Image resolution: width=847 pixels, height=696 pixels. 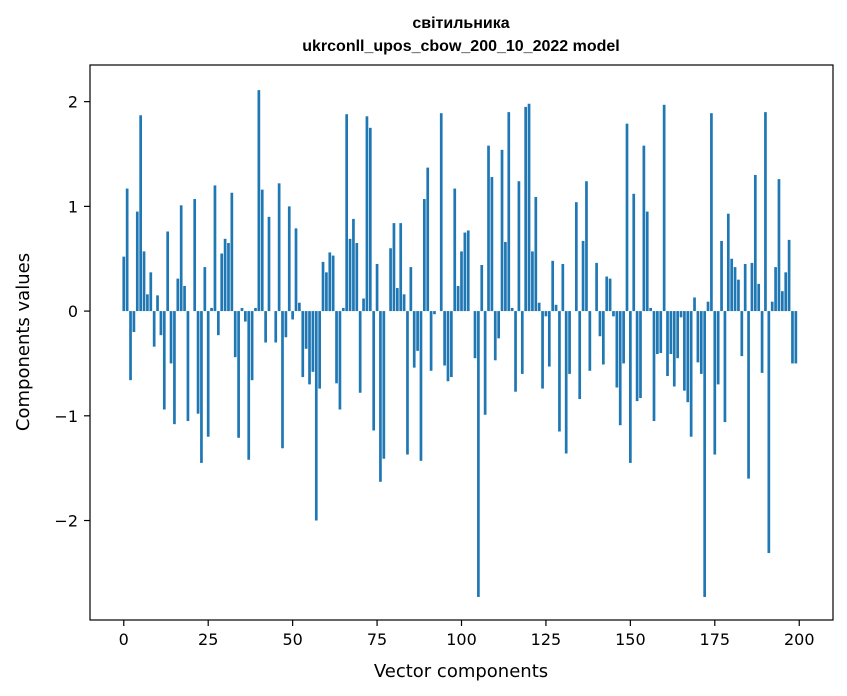 I want to click on x-axis-ticks: 0 25 50 75 100 125 150 175 200, so click(x=467, y=634).